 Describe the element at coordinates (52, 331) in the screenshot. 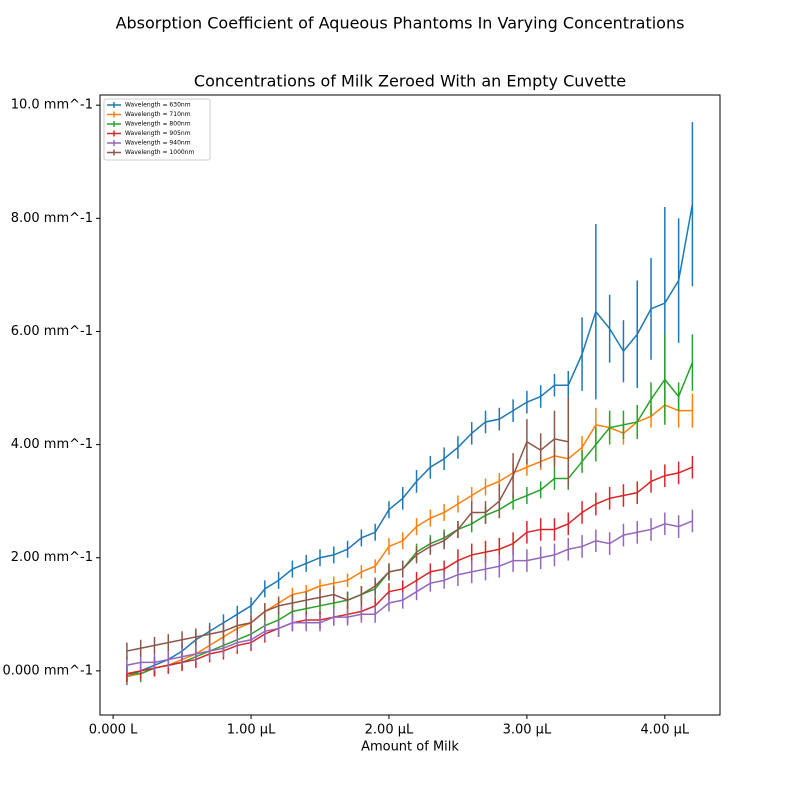

I see `y-tick-label: 6.00 mm^-1` at that location.